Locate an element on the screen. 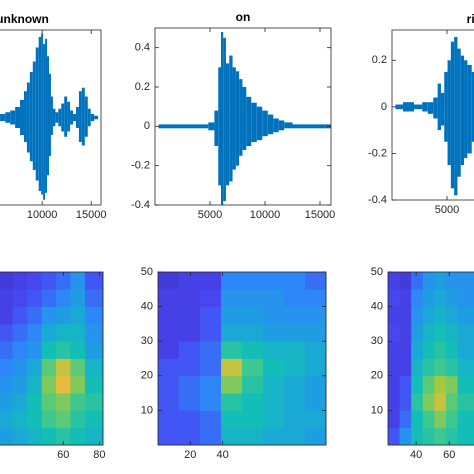  x-tick-label: 80 is located at coordinates (99, 455).